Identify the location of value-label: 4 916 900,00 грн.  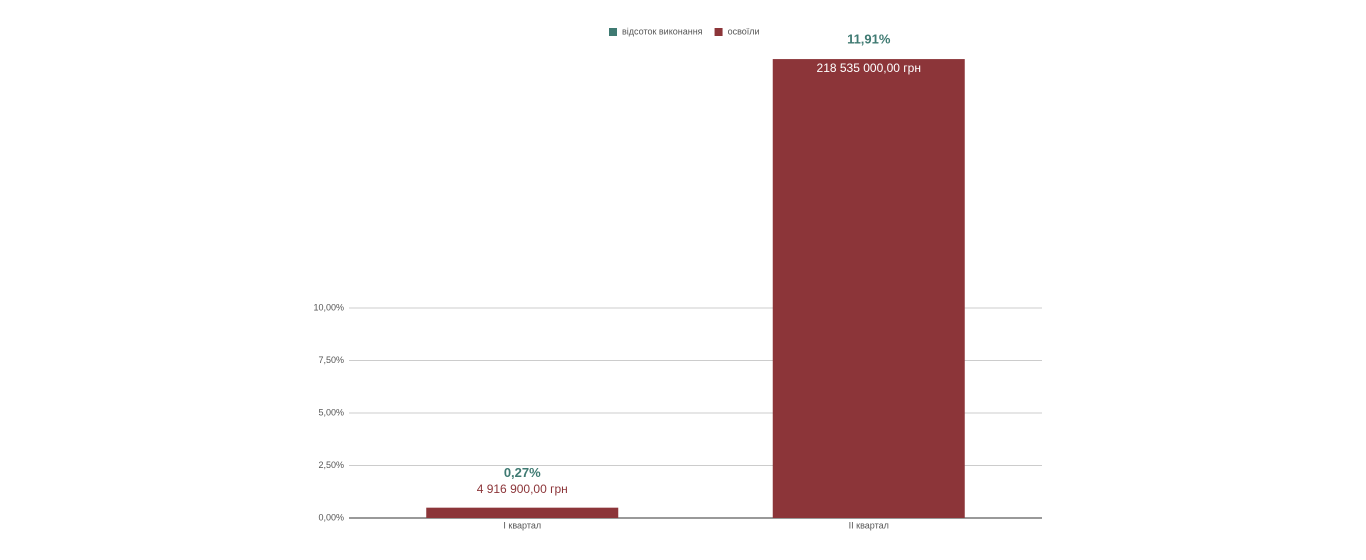
(522, 489).